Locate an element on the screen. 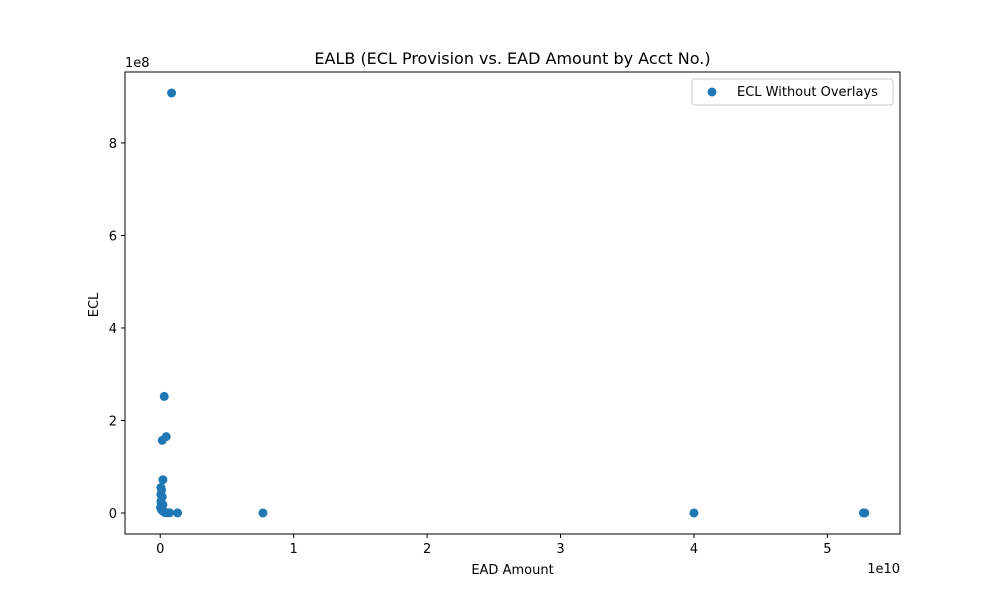 The width and height of the screenshot is (1000, 600). x-tick-label: 2 is located at coordinates (427, 549).